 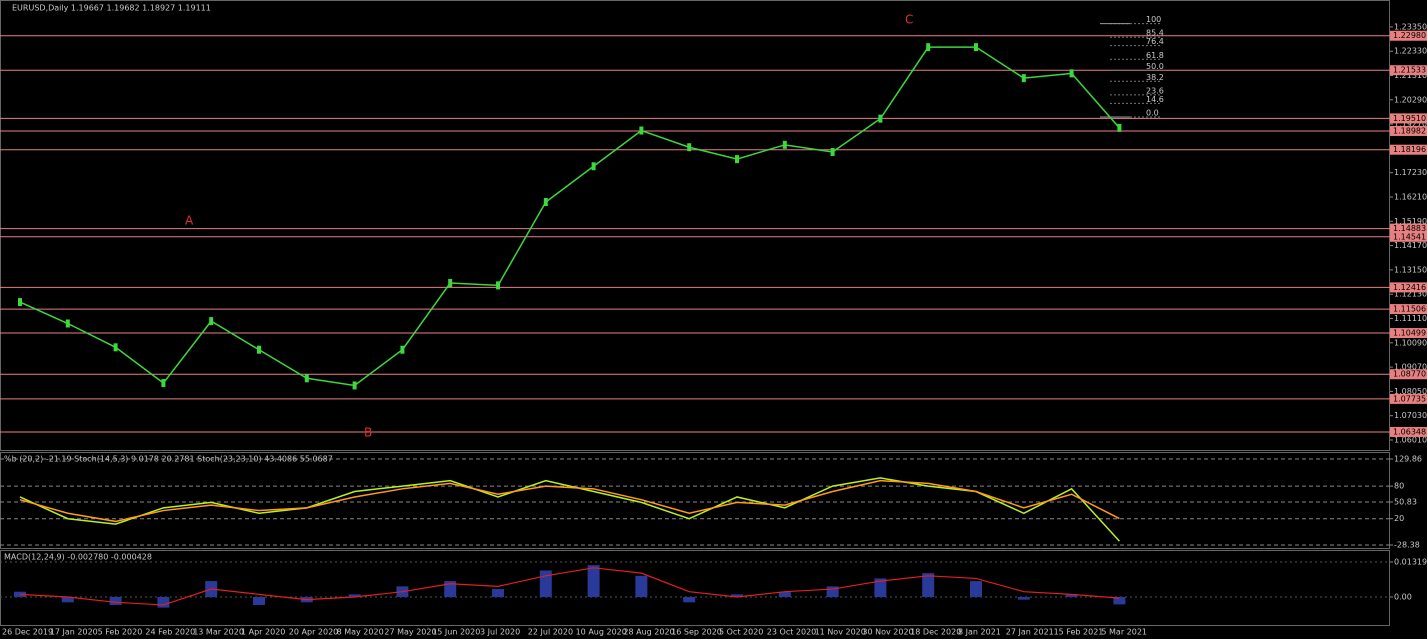 What do you see at coordinates (1399, 486) in the screenshot?
I see `y-tick-label: 80` at bounding box center [1399, 486].